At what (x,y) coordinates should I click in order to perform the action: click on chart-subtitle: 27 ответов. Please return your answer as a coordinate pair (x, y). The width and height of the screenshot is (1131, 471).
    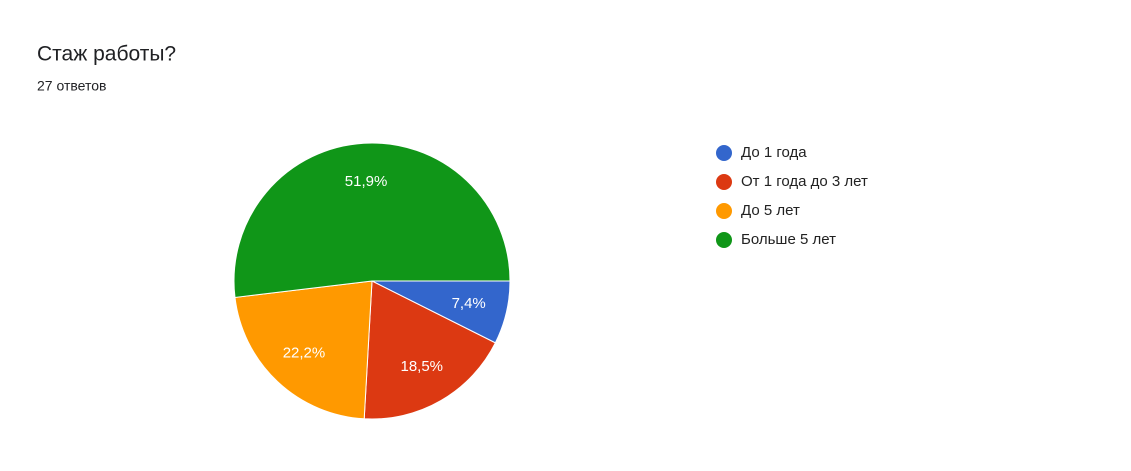
    Looking at the image, I should click on (71, 86).